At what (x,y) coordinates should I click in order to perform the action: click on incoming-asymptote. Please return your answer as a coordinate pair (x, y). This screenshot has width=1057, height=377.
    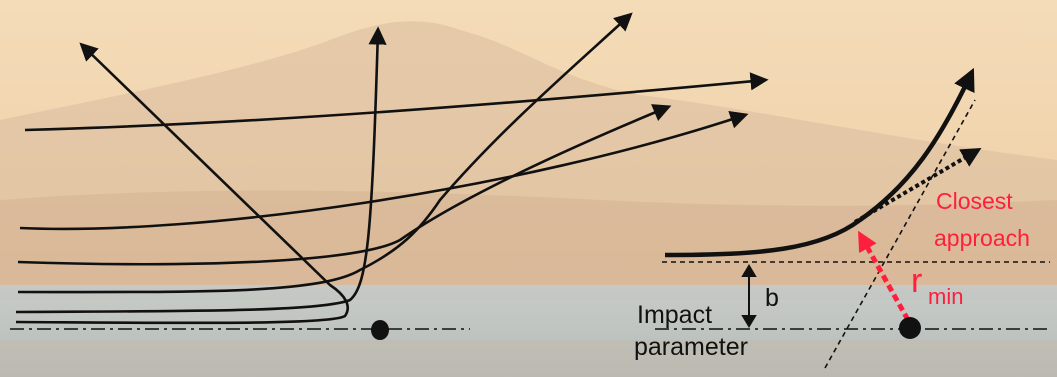
    Looking at the image, I should click on (900, 234).